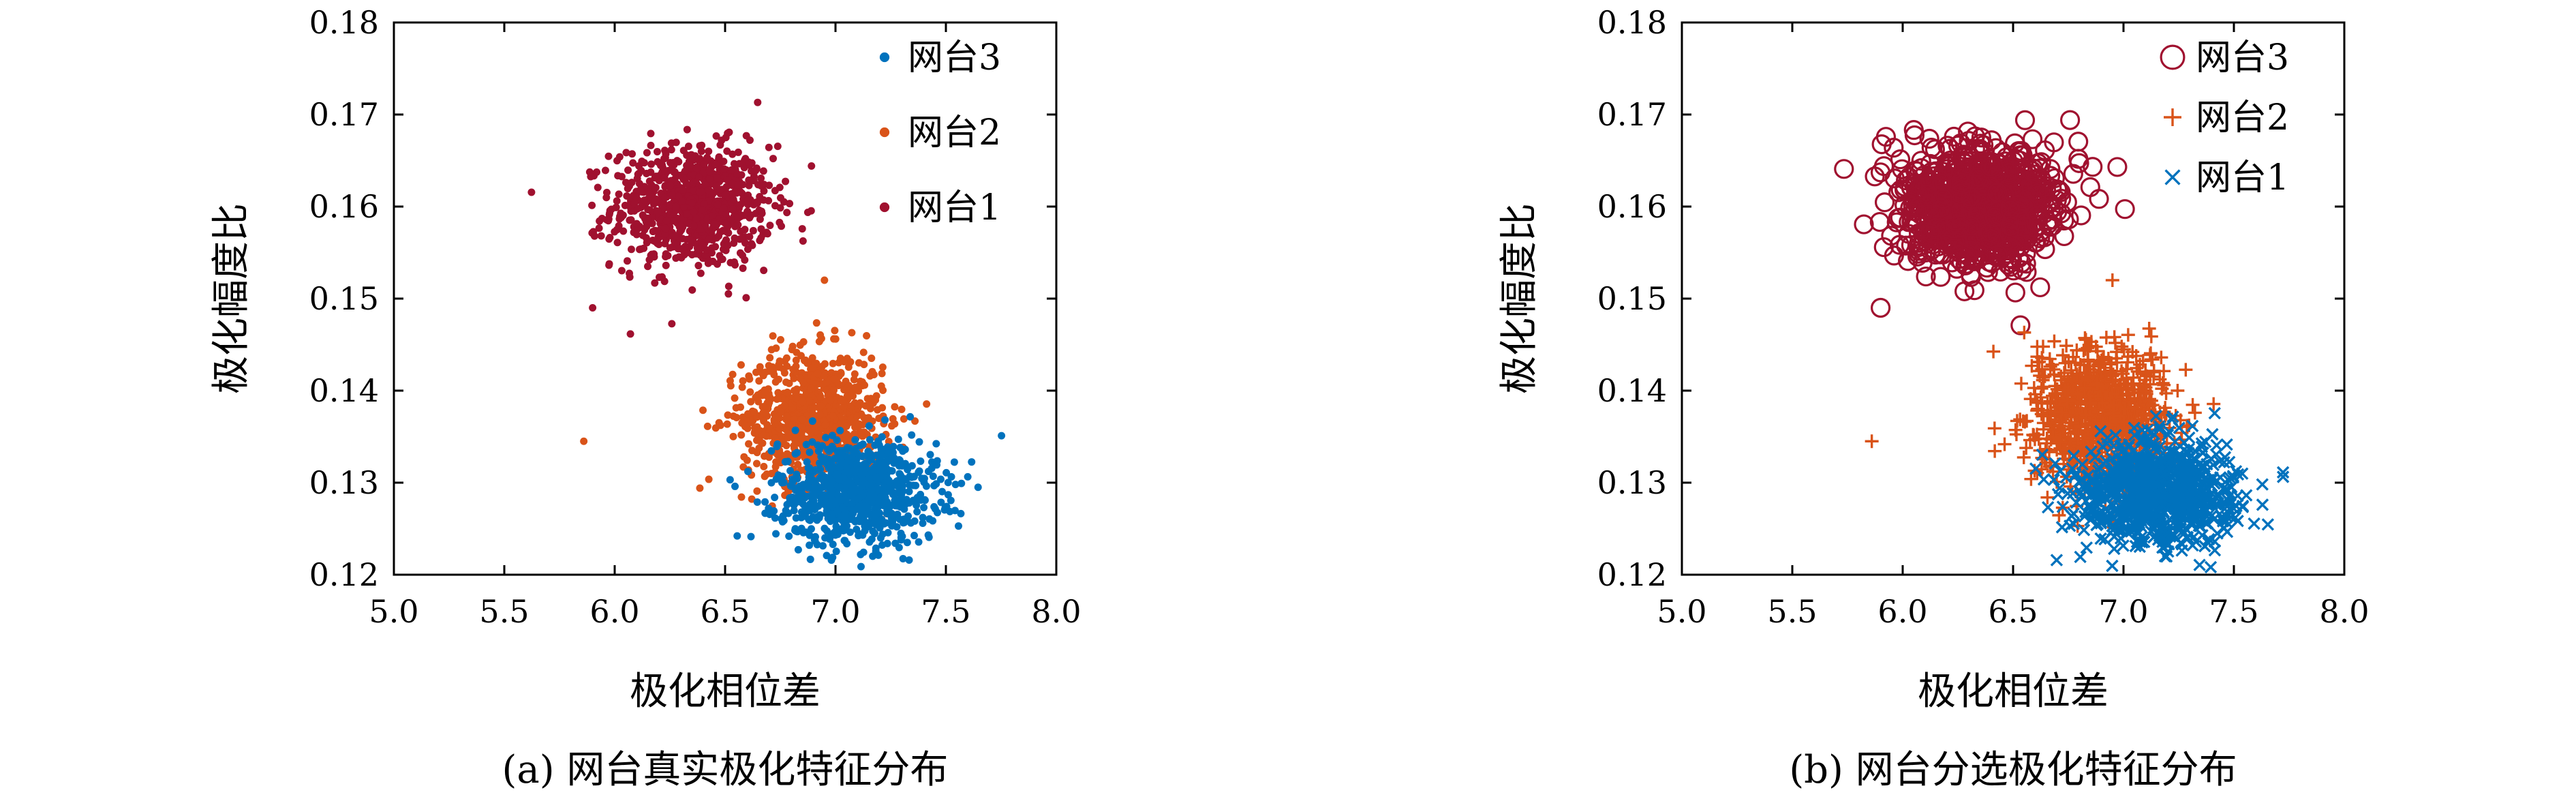  Describe the element at coordinates (2062, 342) in the screenshot. I see `scatter-points-b` at that location.